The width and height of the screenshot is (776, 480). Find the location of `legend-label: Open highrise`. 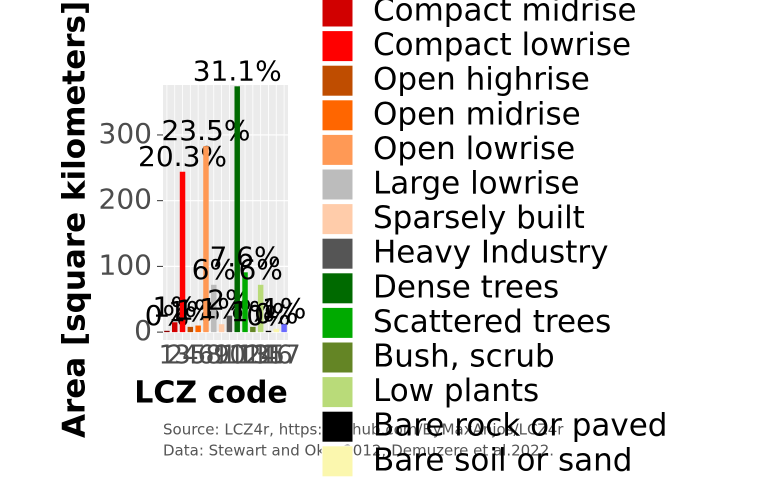

legend-label: Open highrise is located at coordinates (481, 80).